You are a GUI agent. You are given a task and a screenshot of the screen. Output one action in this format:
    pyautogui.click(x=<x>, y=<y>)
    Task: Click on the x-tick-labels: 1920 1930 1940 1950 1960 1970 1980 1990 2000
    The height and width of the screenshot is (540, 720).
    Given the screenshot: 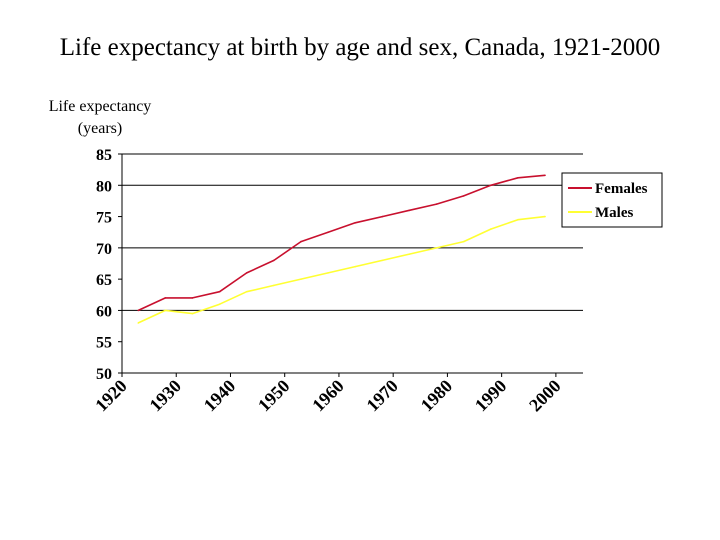 What is the action you would take?
    pyautogui.click(x=328, y=394)
    